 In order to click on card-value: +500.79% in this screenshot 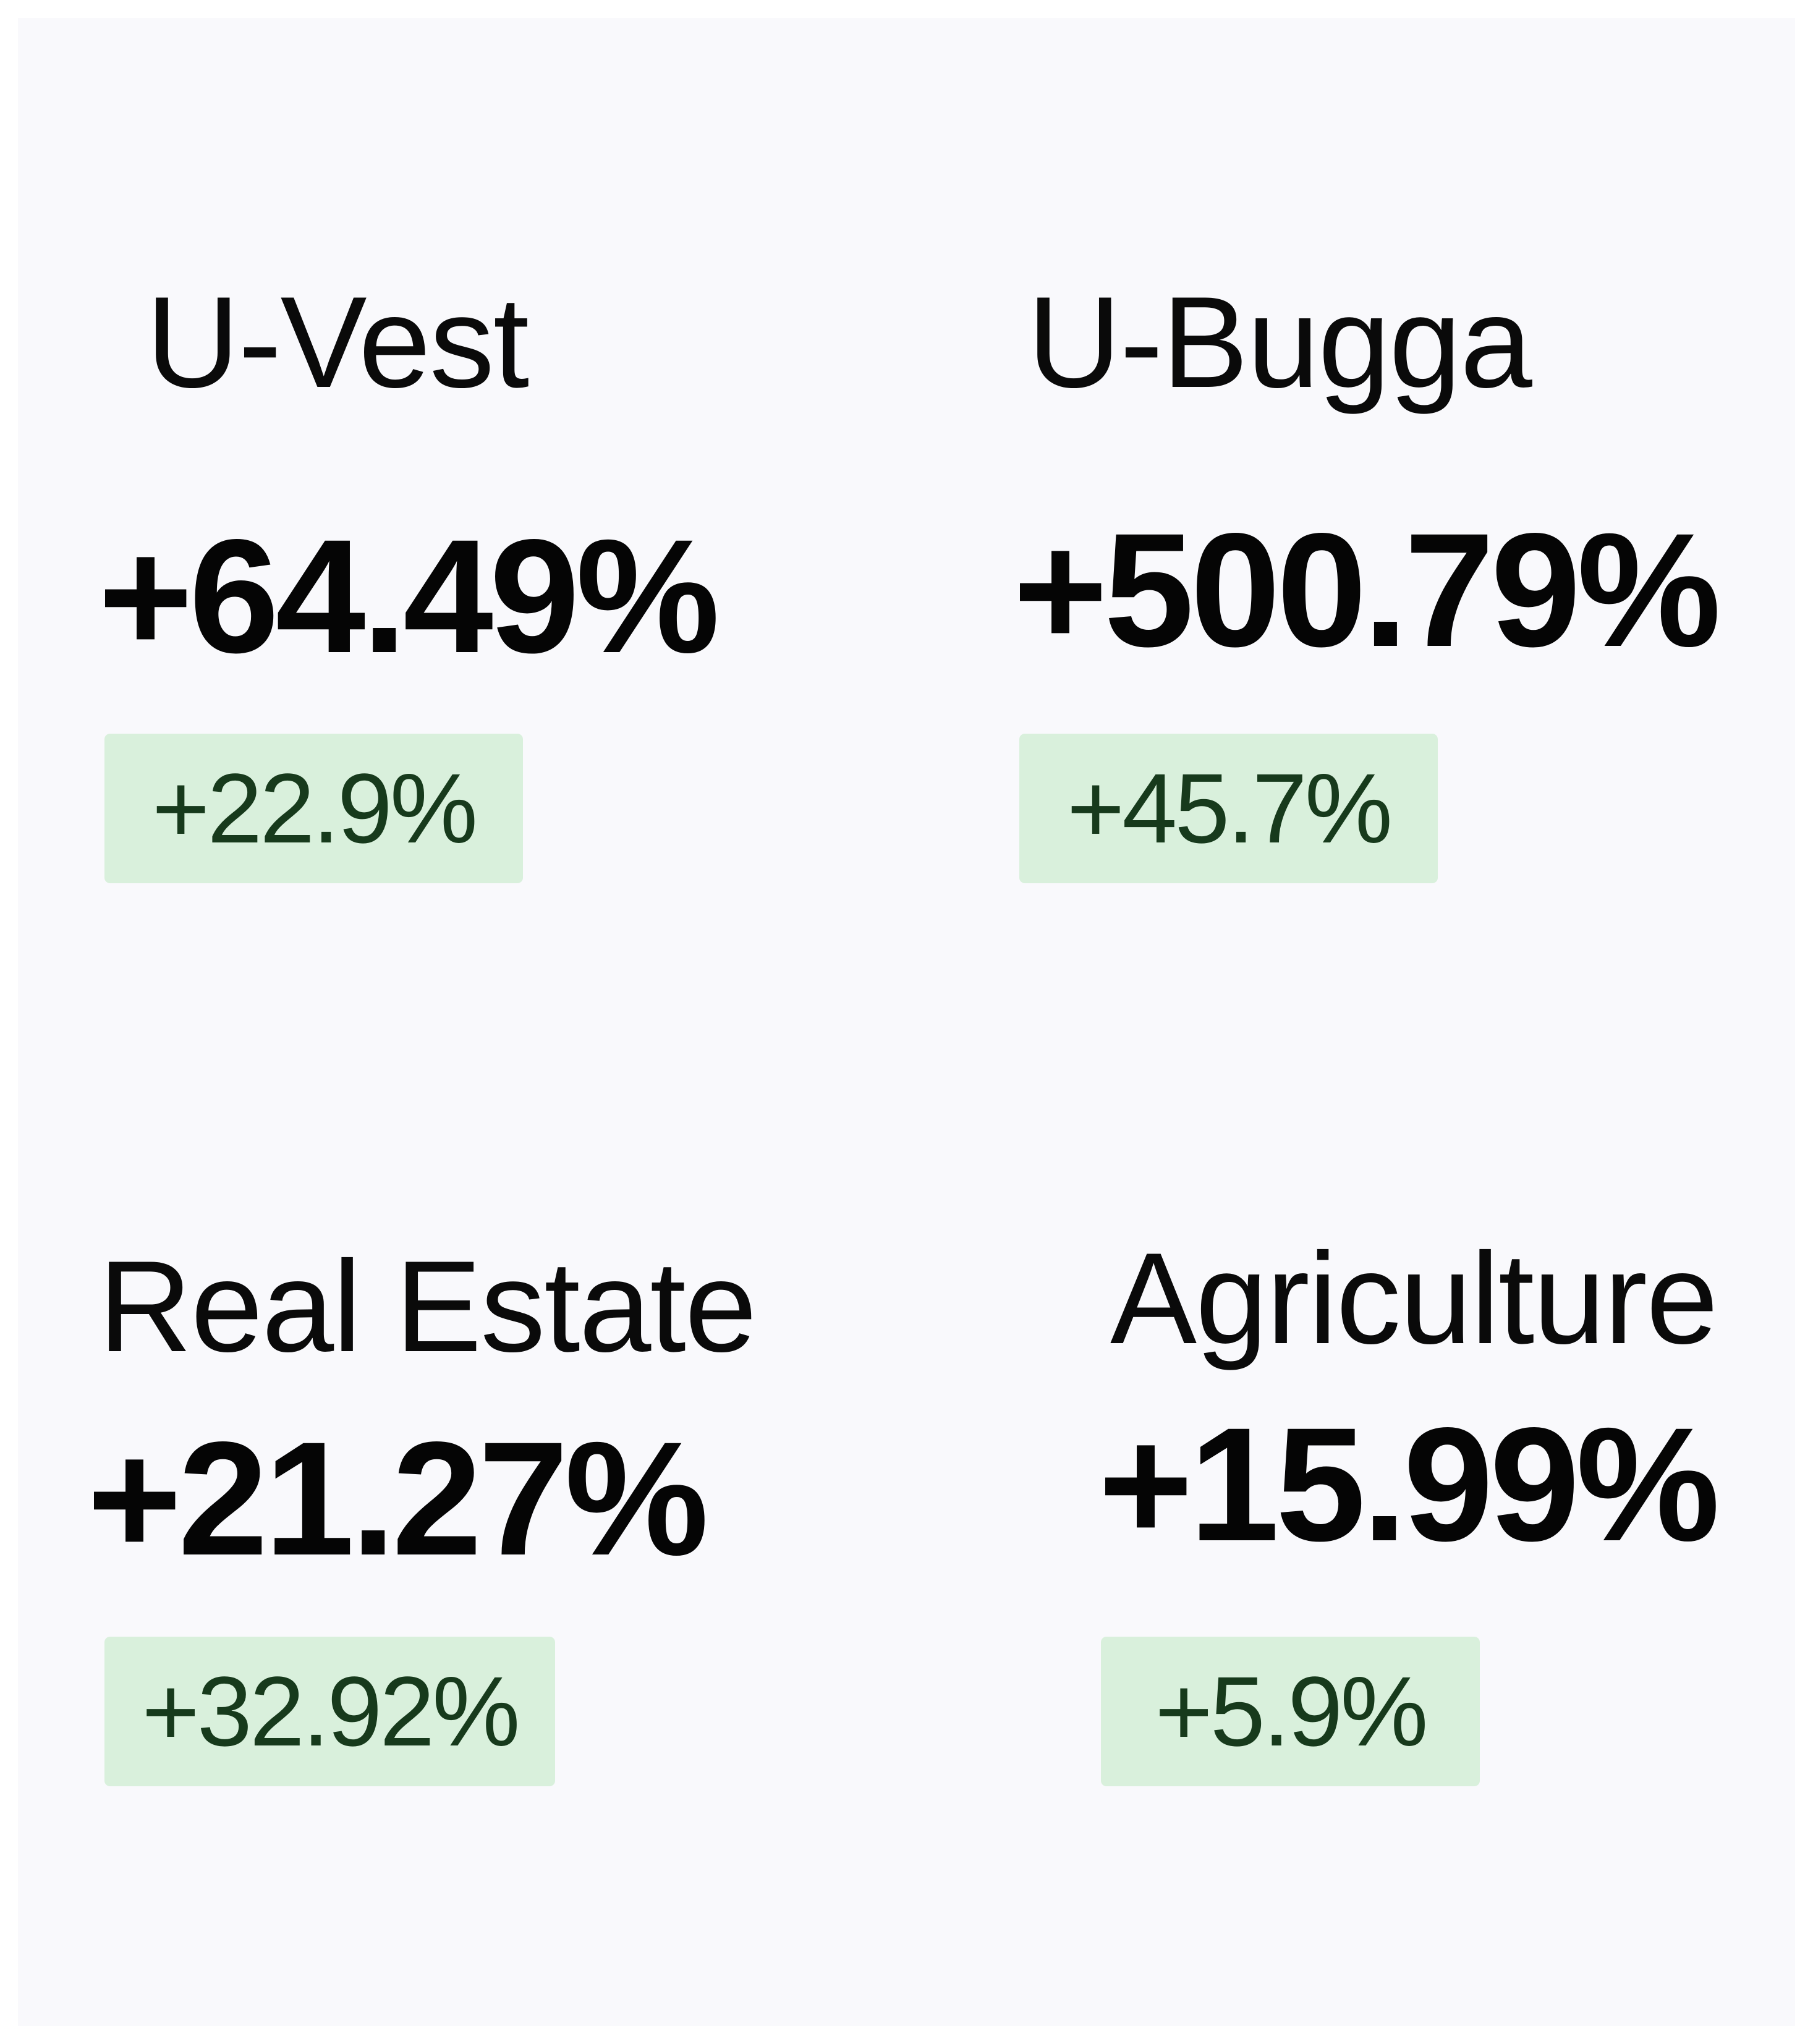, I will do `click(1367, 590)`.